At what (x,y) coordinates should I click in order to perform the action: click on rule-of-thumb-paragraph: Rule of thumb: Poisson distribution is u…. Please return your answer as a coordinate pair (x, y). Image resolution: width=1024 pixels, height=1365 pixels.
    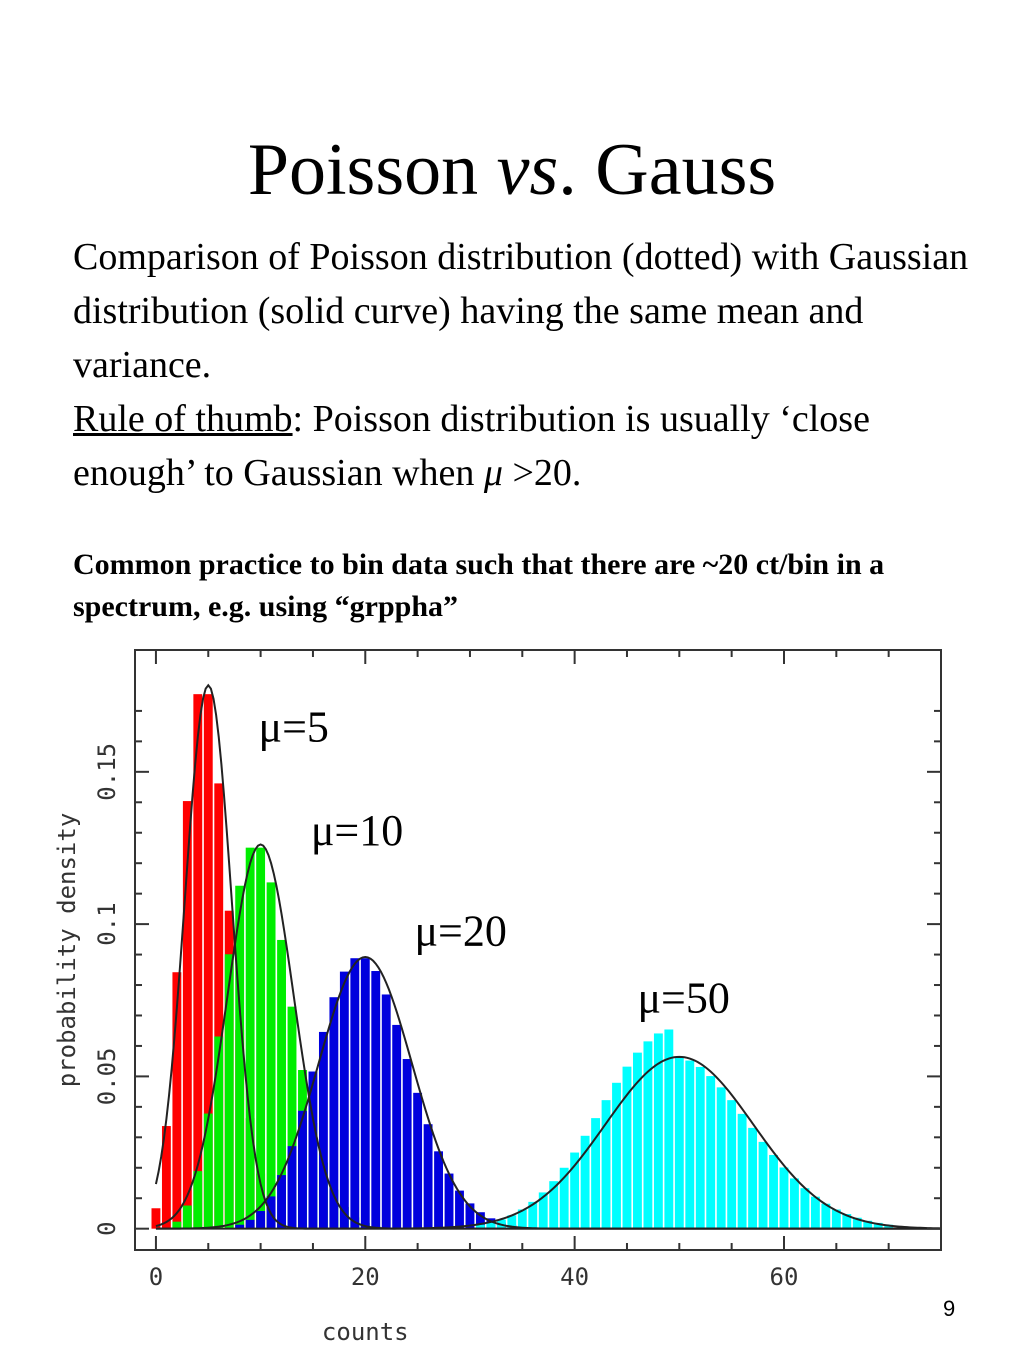
    Looking at the image, I should click on (471, 446).